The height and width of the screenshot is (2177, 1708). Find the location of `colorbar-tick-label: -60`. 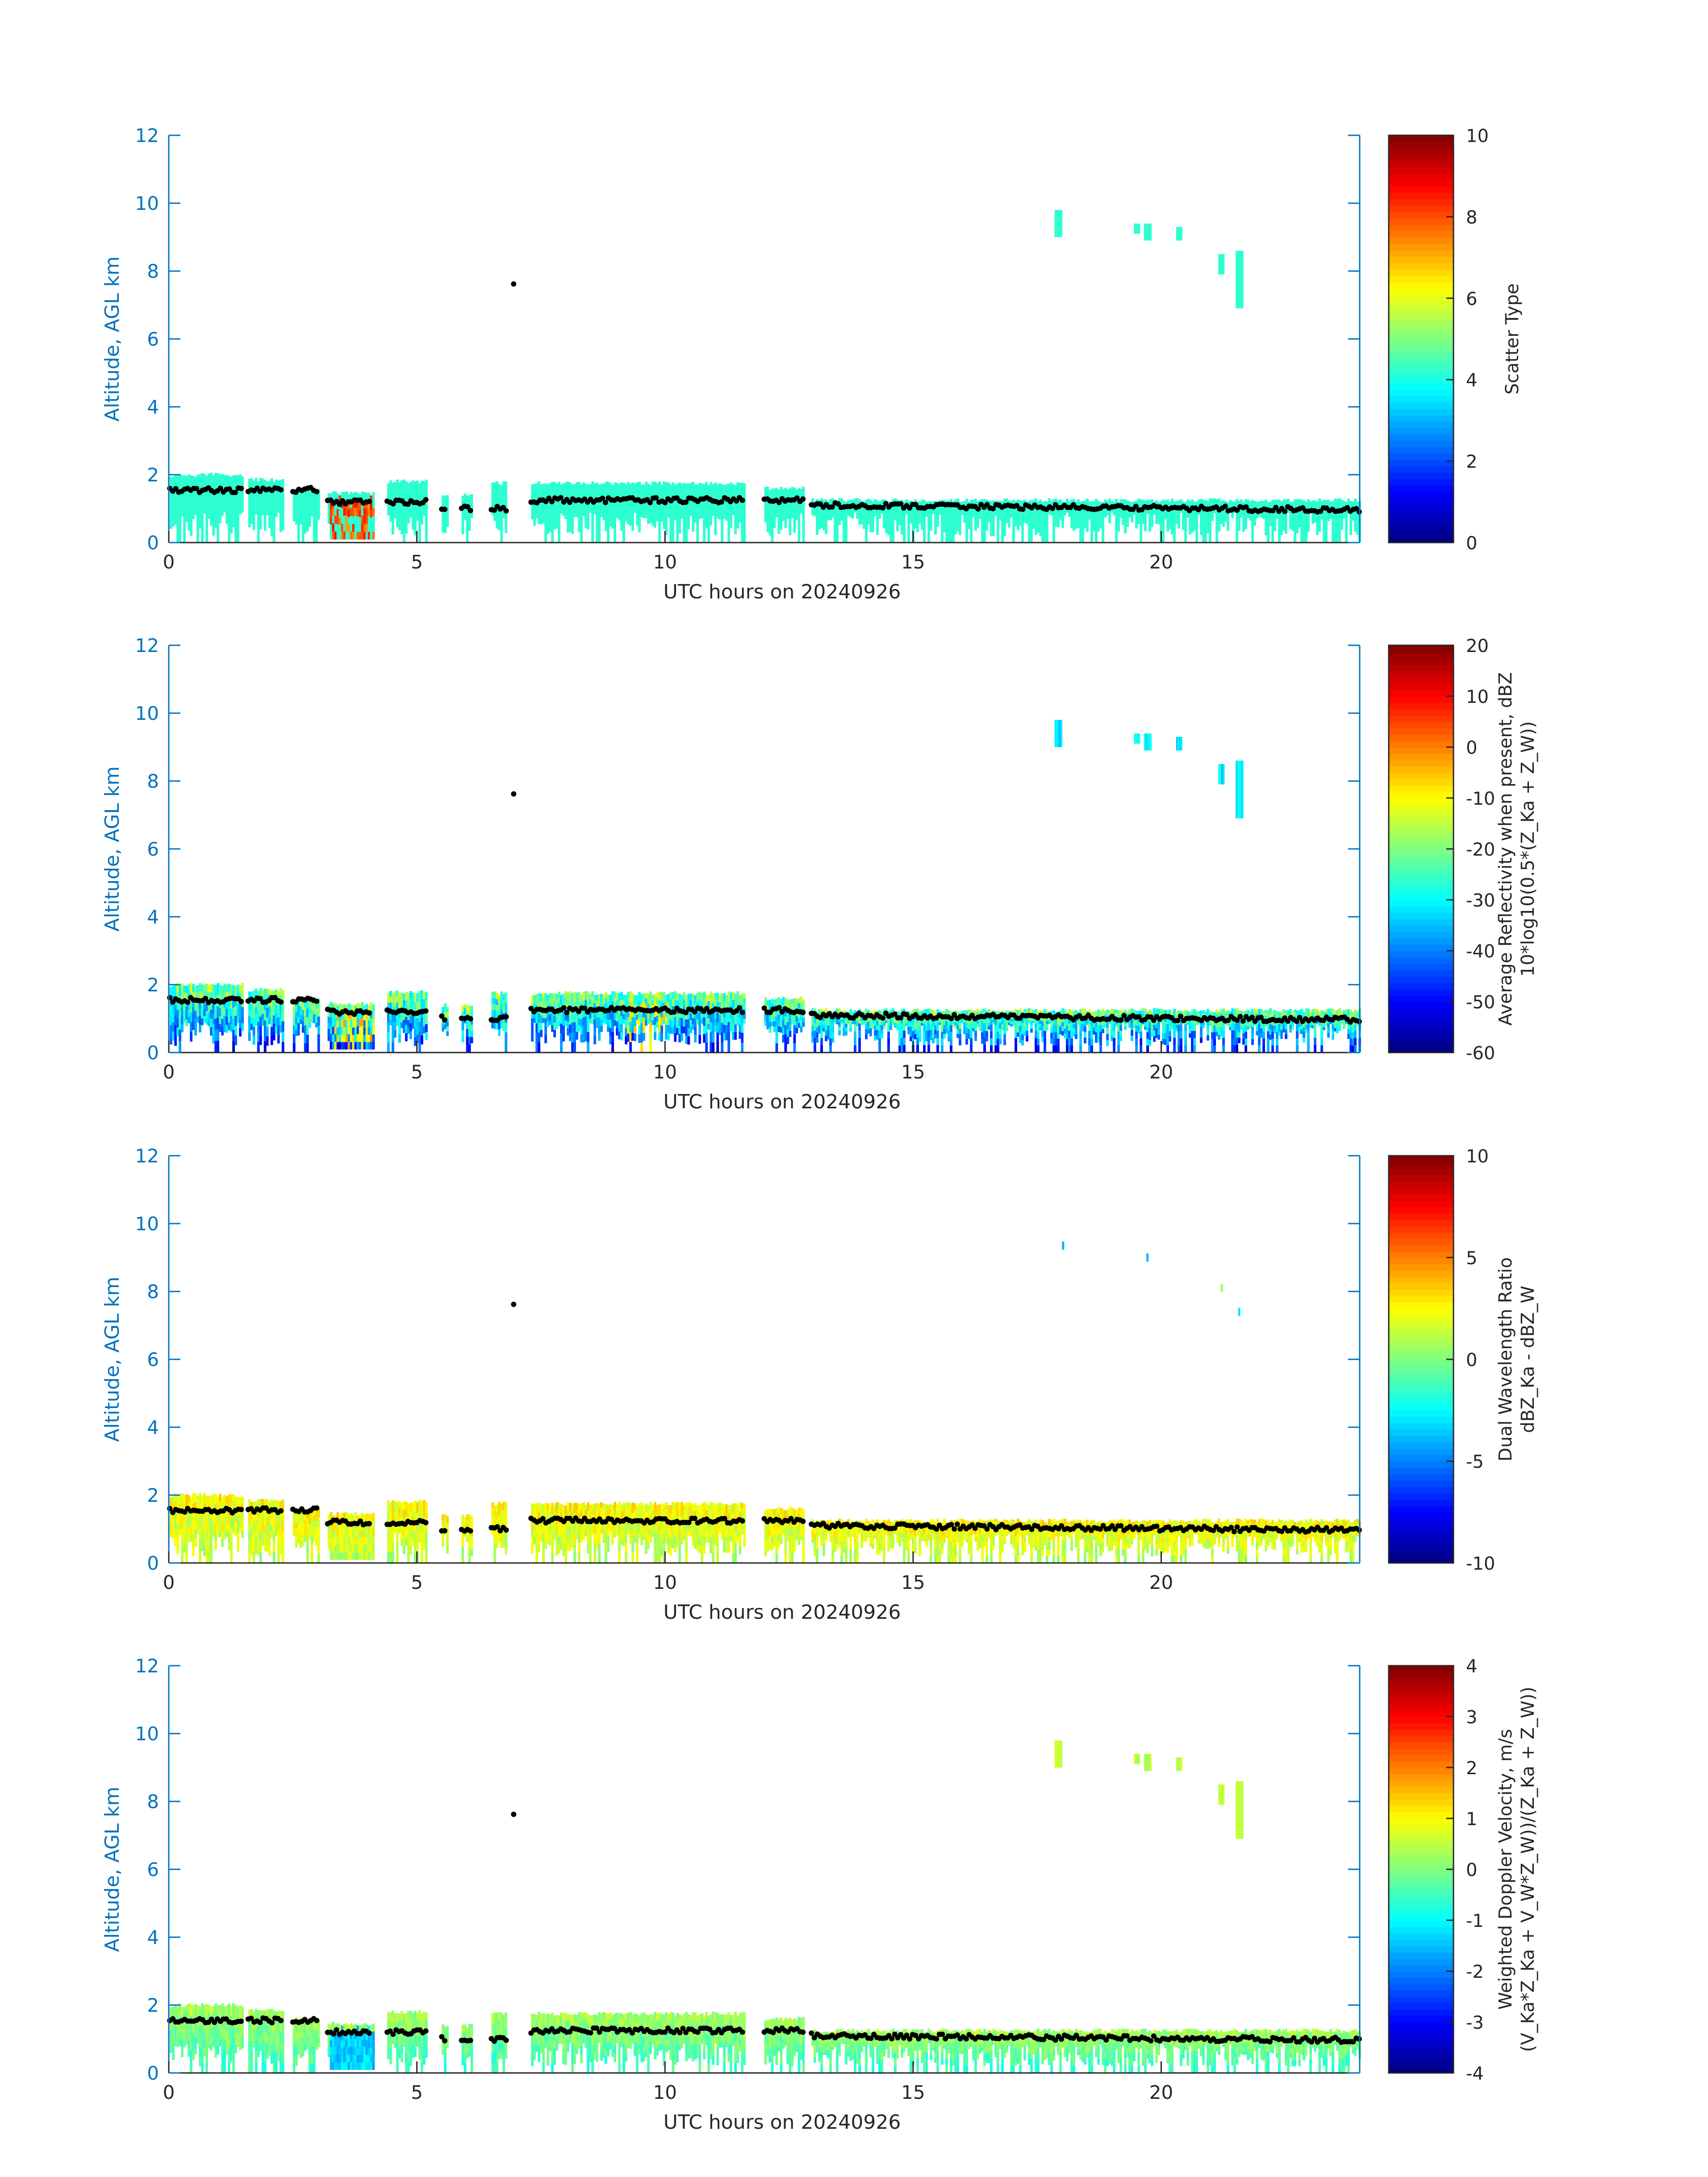

colorbar-tick-label: -60 is located at coordinates (1480, 1053).